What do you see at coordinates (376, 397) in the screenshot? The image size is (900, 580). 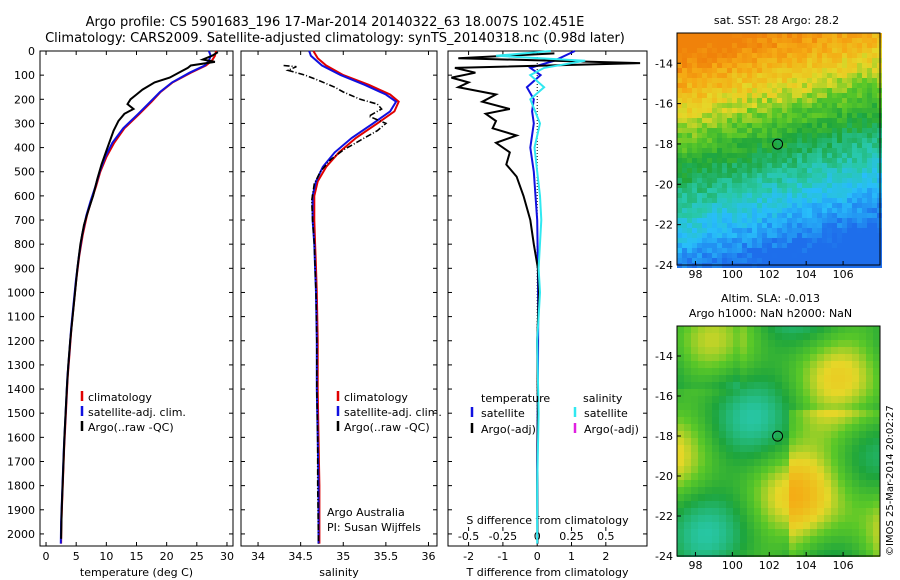 I see `legend-label: climatology` at bounding box center [376, 397].